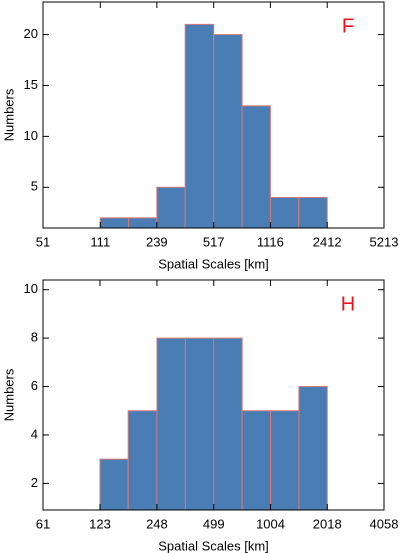  I want to click on panel-annotation: F, so click(348, 26).